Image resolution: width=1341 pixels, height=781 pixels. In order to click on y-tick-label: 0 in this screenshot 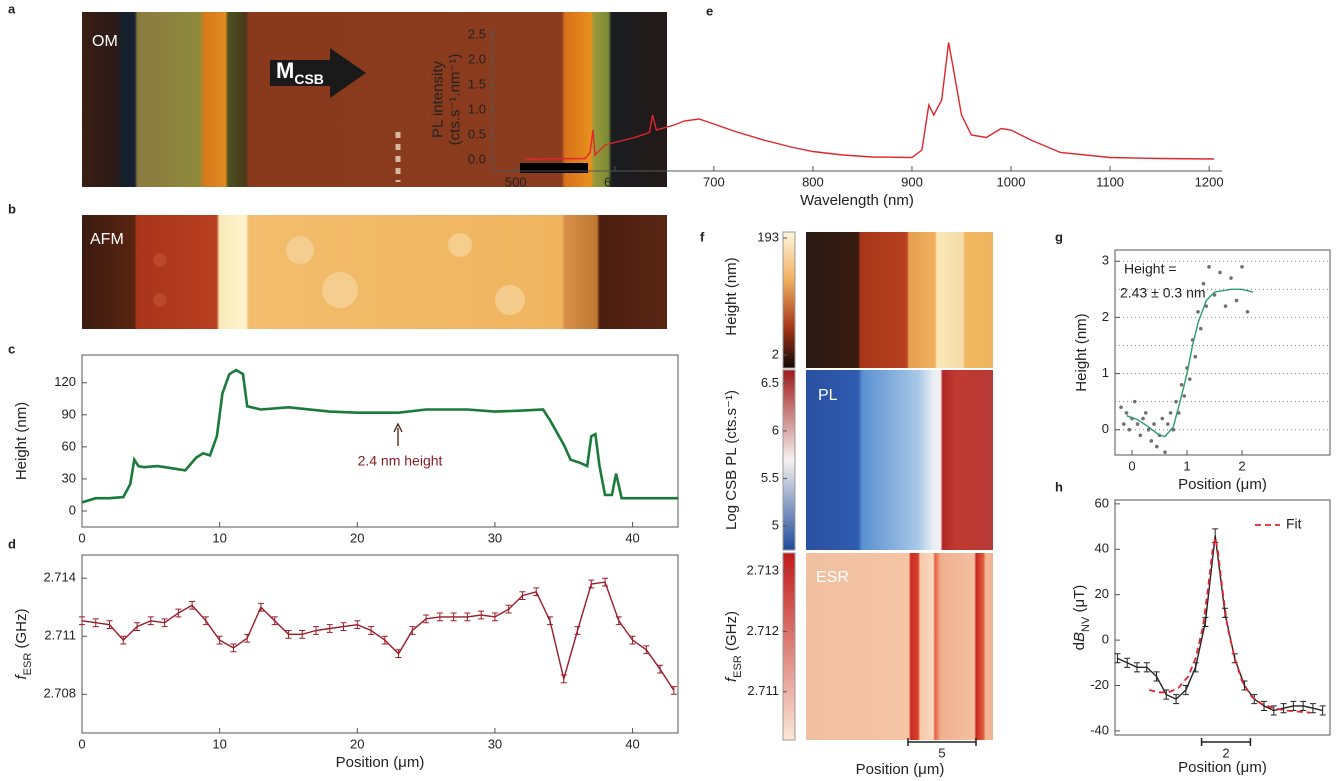, I will do `click(72, 509)`.